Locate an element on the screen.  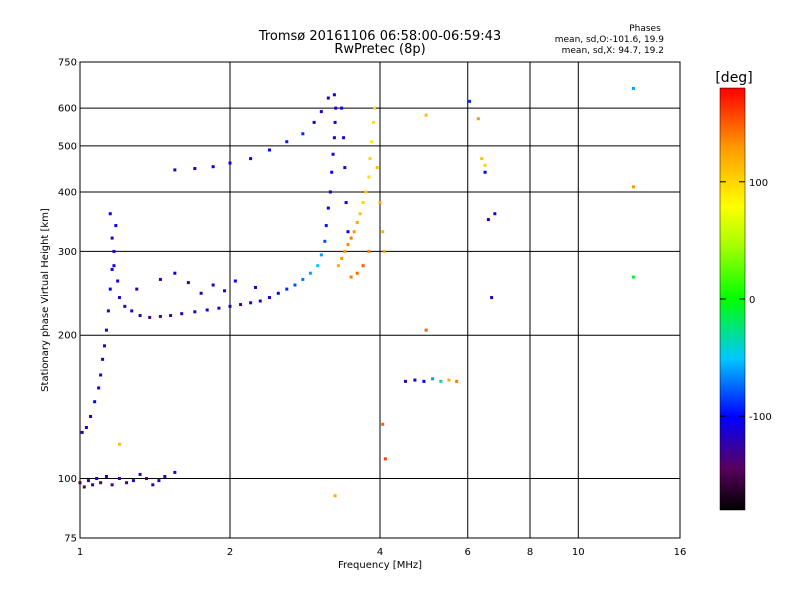
x-tick-label: 8 is located at coordinates (530, 552).